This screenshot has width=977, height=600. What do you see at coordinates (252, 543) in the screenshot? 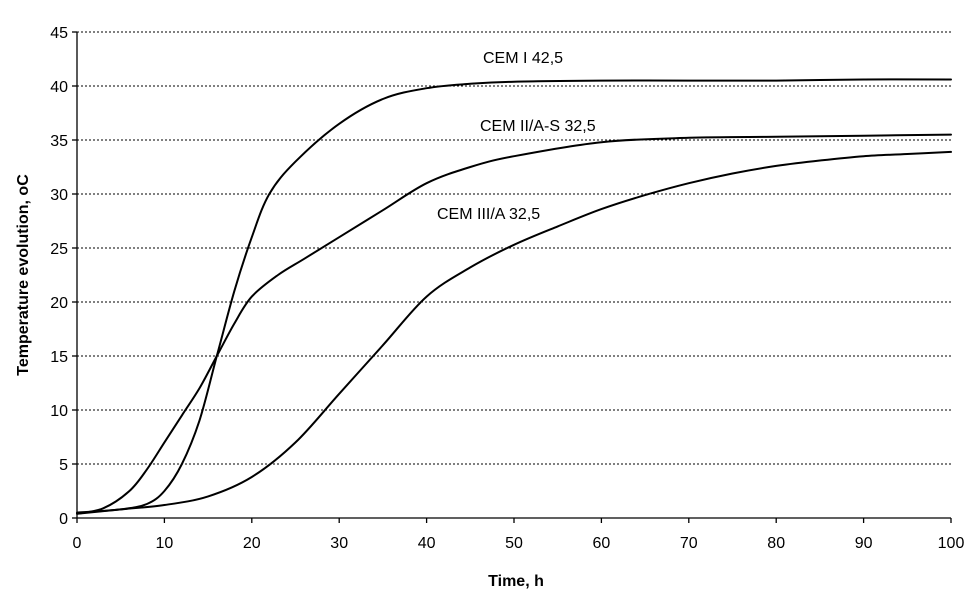
I see `x-tick-label: 20` at bounding box center [252, 543].